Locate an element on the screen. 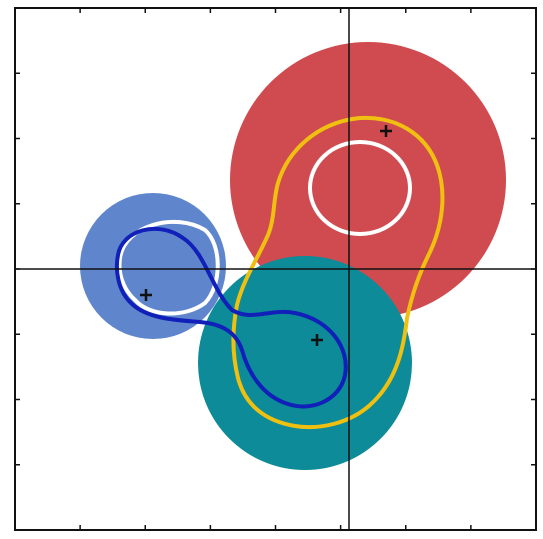 The height and width of the screenshot is (539, 543). marker-teal is located at coordinates (317, 340).